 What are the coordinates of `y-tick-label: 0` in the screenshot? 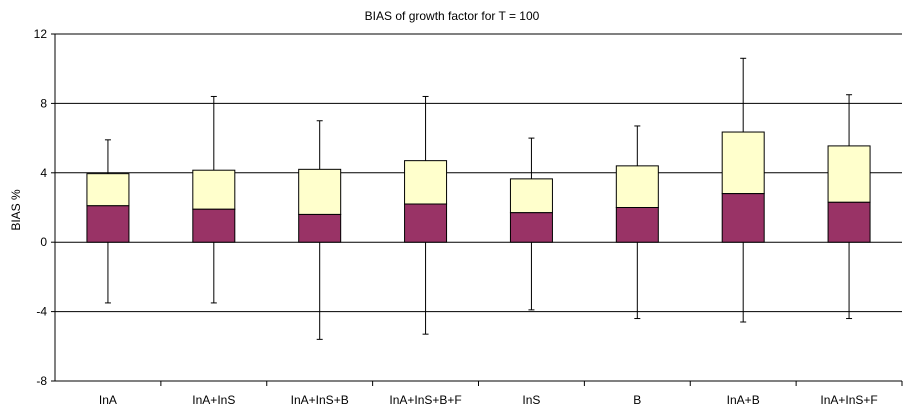 It's located at (43, 242).